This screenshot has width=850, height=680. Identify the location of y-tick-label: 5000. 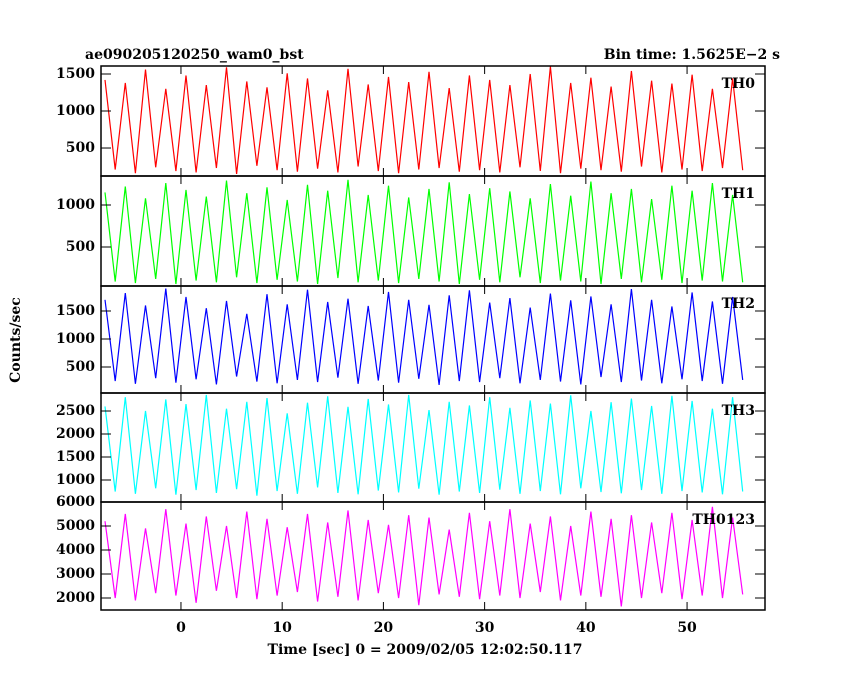
(75, 526).